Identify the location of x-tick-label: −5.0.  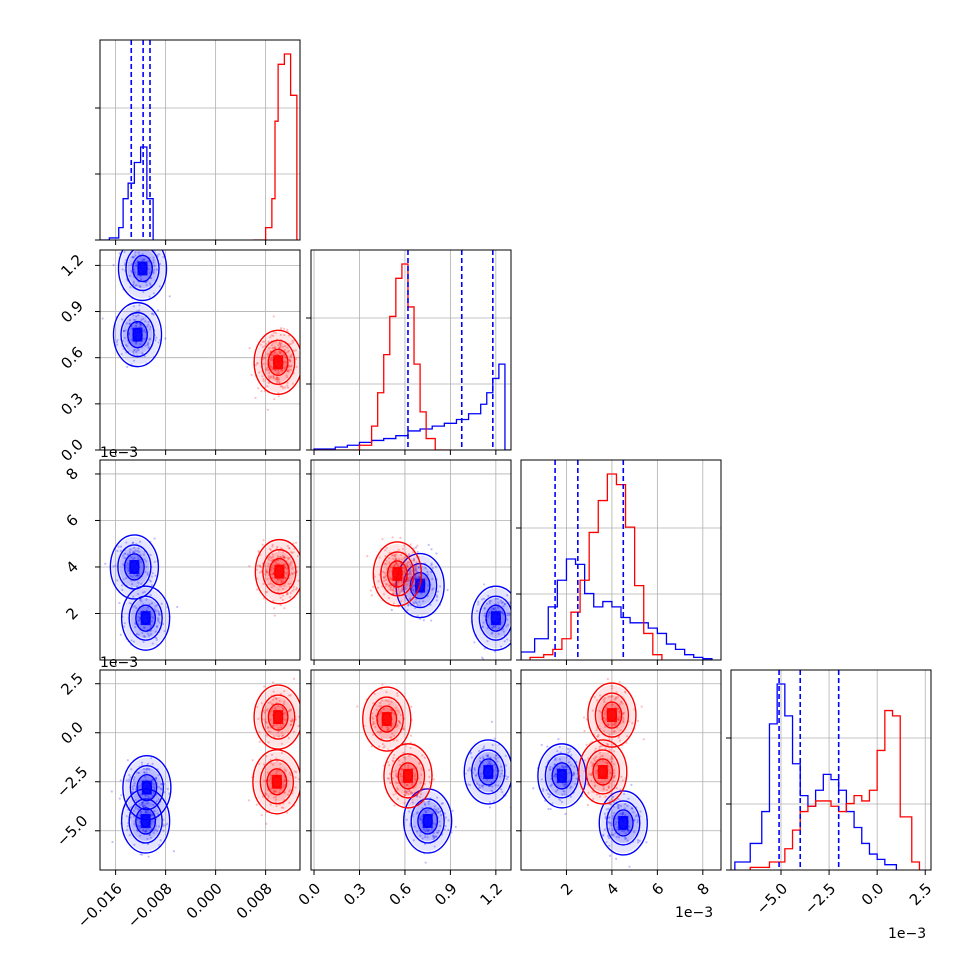
(772, 899).